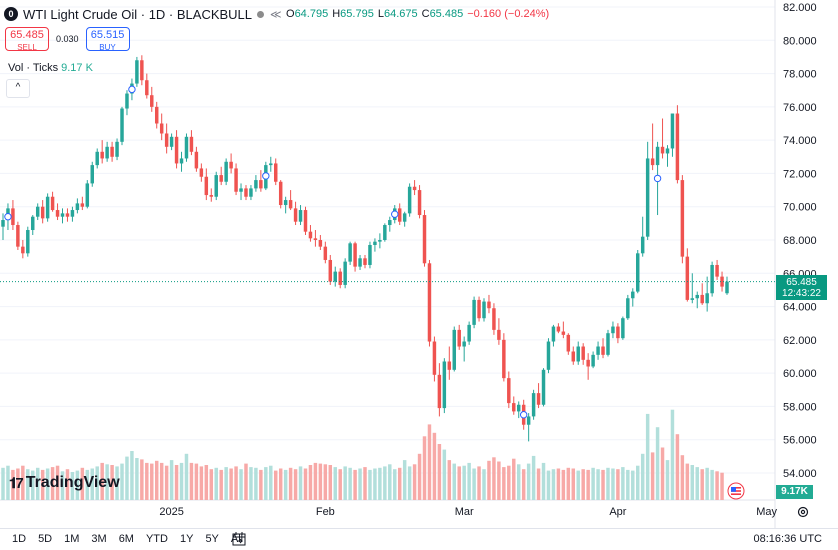  What do you see at coordinates (72, 539) in the screenshot?
I see `range-1m: 1M` at bounding box center [72, 539].